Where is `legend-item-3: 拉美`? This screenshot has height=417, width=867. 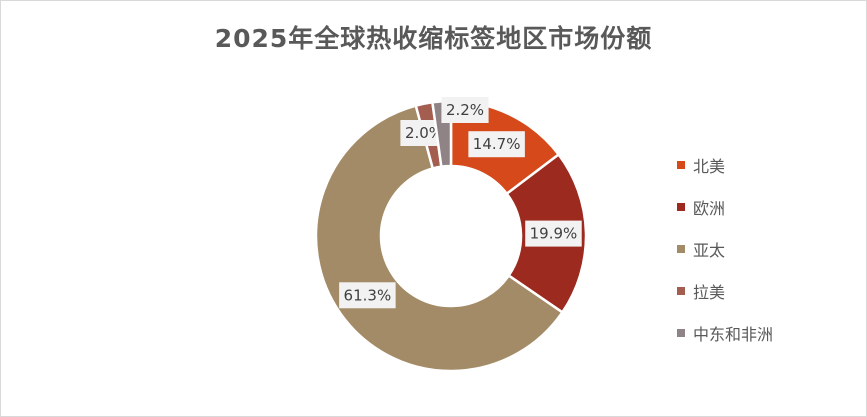
legend-item-3: 拉美 is located at coordinates (725, 291).